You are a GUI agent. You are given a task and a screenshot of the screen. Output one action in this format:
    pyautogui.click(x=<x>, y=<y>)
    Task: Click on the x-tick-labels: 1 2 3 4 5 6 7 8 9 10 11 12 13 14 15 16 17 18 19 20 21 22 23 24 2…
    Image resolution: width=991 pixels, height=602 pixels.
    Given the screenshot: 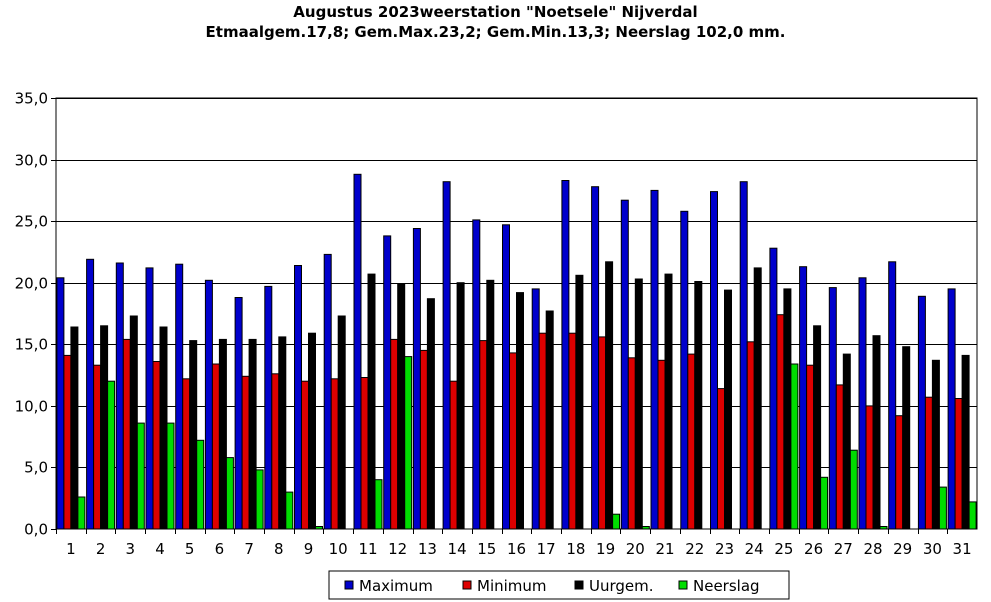 What is the action you would take?
    pyautogui.click(x=519, y=549)
    